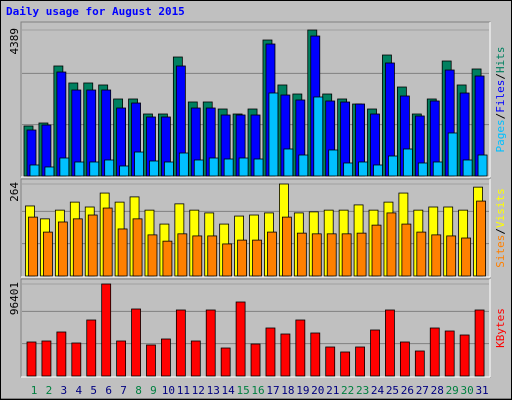 Image resolution: width=512 pixels, height=400 pixels. What do you see at coordinates (452, 390) in the screenshot?
I see `x-tick-label: 29` at bounding box center [452, 390].